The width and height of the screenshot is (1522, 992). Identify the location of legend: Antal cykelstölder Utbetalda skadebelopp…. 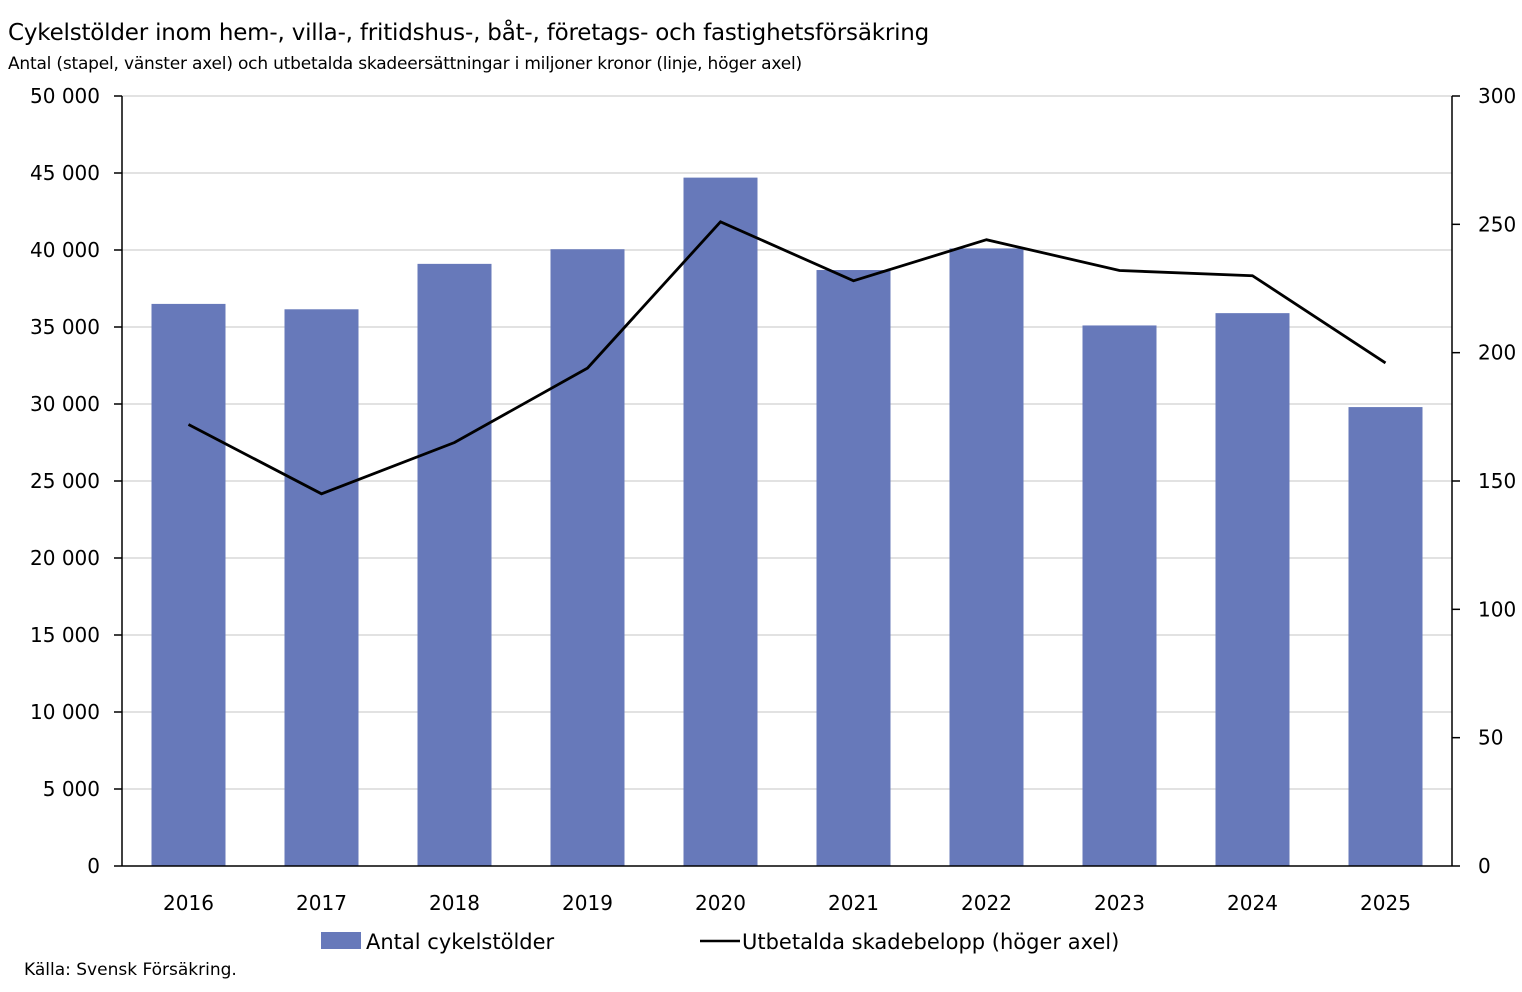
(720, 942).